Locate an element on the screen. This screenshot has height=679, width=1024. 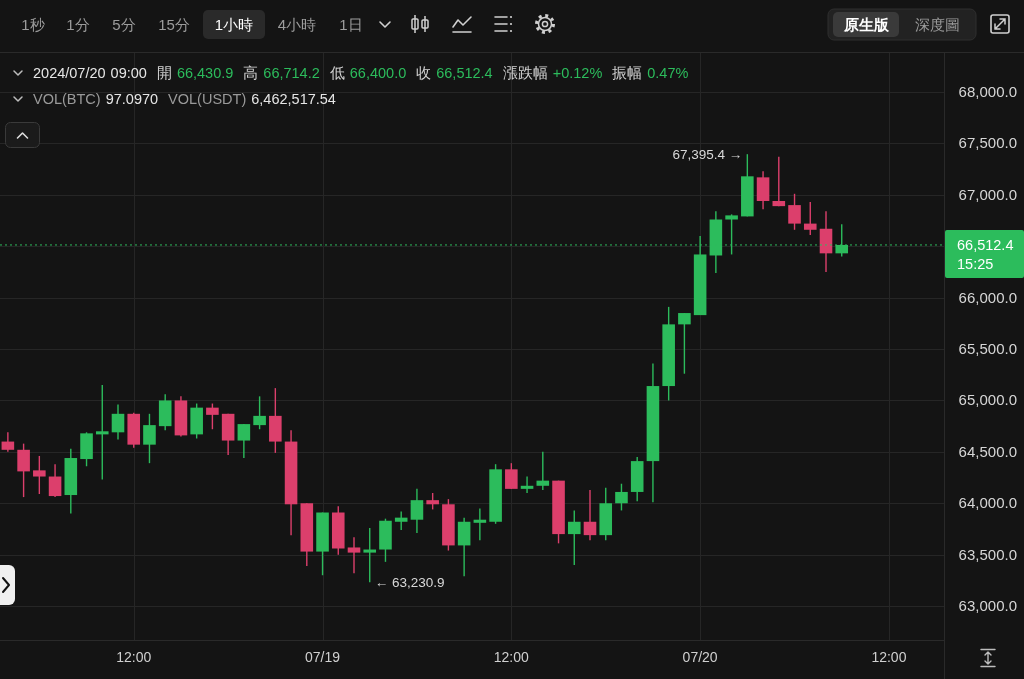
y-tick-label: 64,000.0 is located at coordinates (987, 503).